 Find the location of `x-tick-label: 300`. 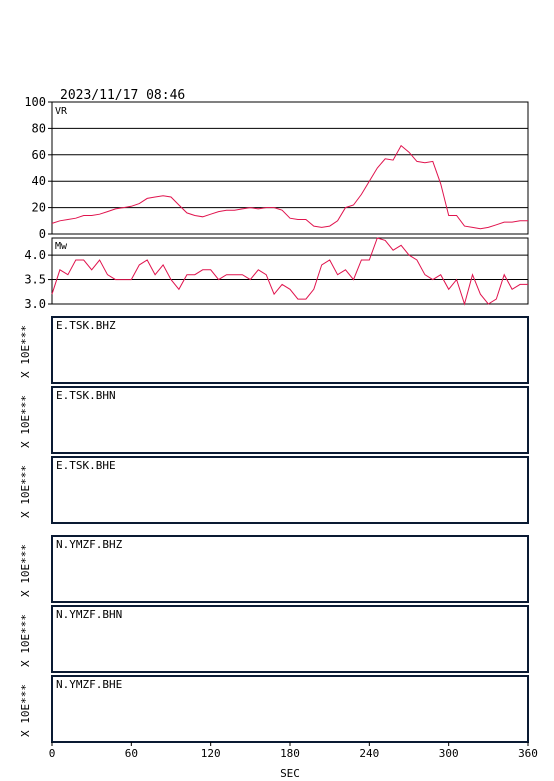

x-tick-label: 300 is located at coordinates (449, 753).